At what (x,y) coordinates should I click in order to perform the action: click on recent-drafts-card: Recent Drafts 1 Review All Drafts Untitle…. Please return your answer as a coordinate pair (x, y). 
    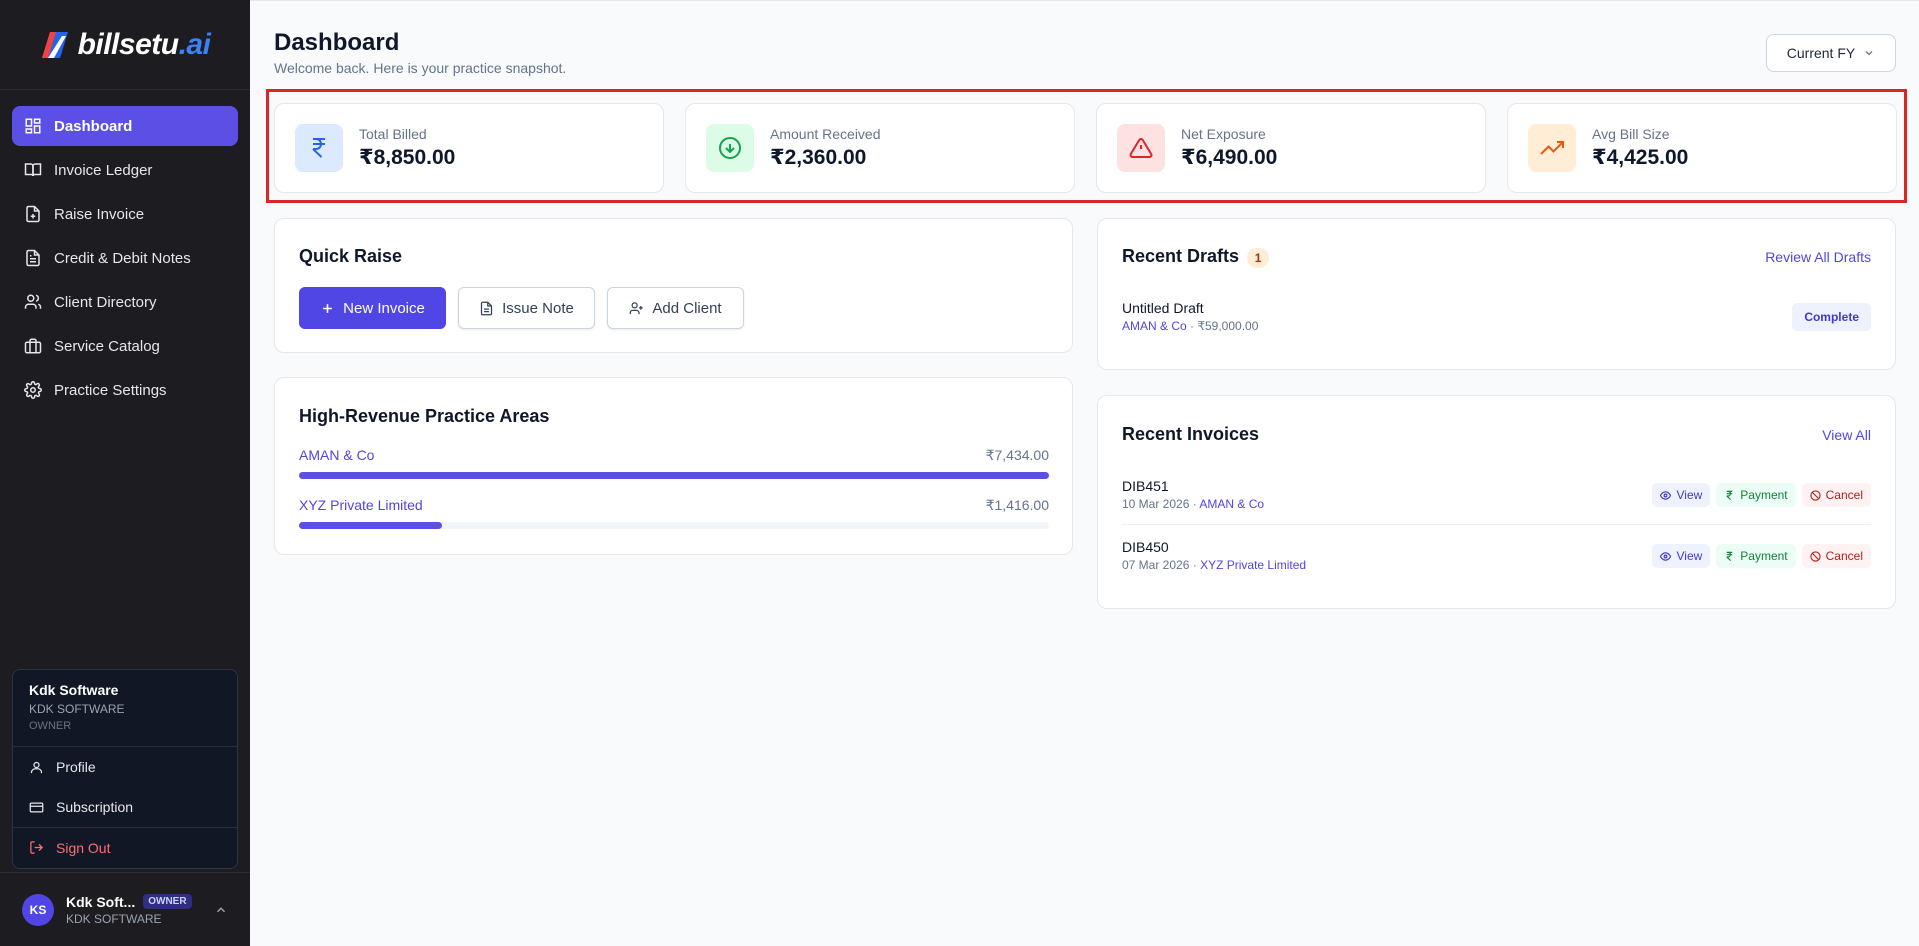
    Looking at the image, I should click on (1496, 294).